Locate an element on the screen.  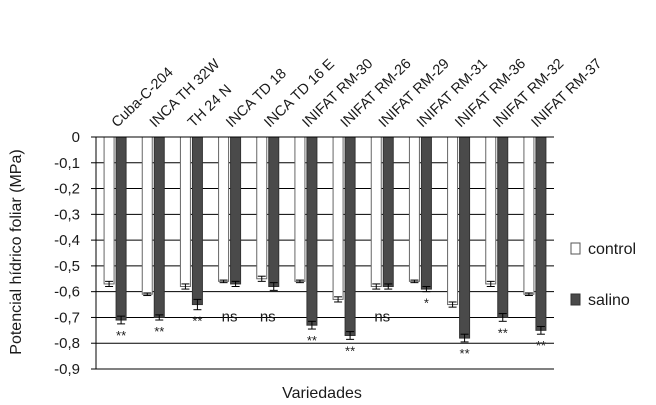
legend-label-salino: salino is located at coordinates (609, 300).